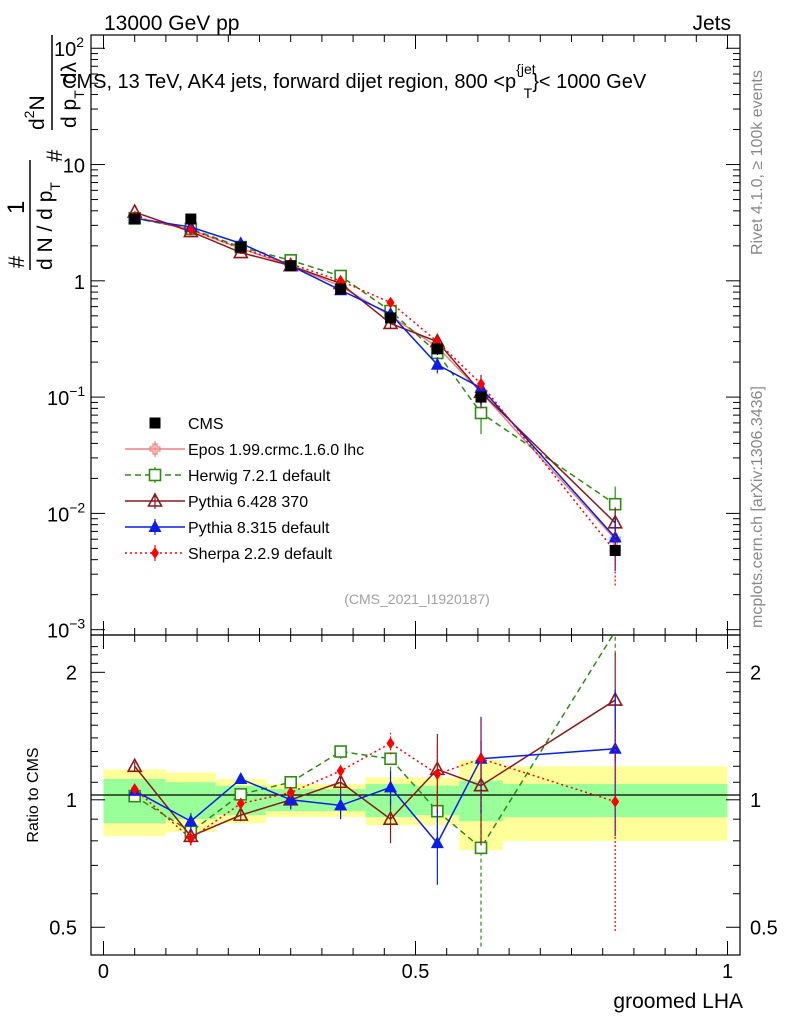 This screenshot has width=786, height=1024. I want to click on ratio-ytick-label: 1, so click(71, 801).